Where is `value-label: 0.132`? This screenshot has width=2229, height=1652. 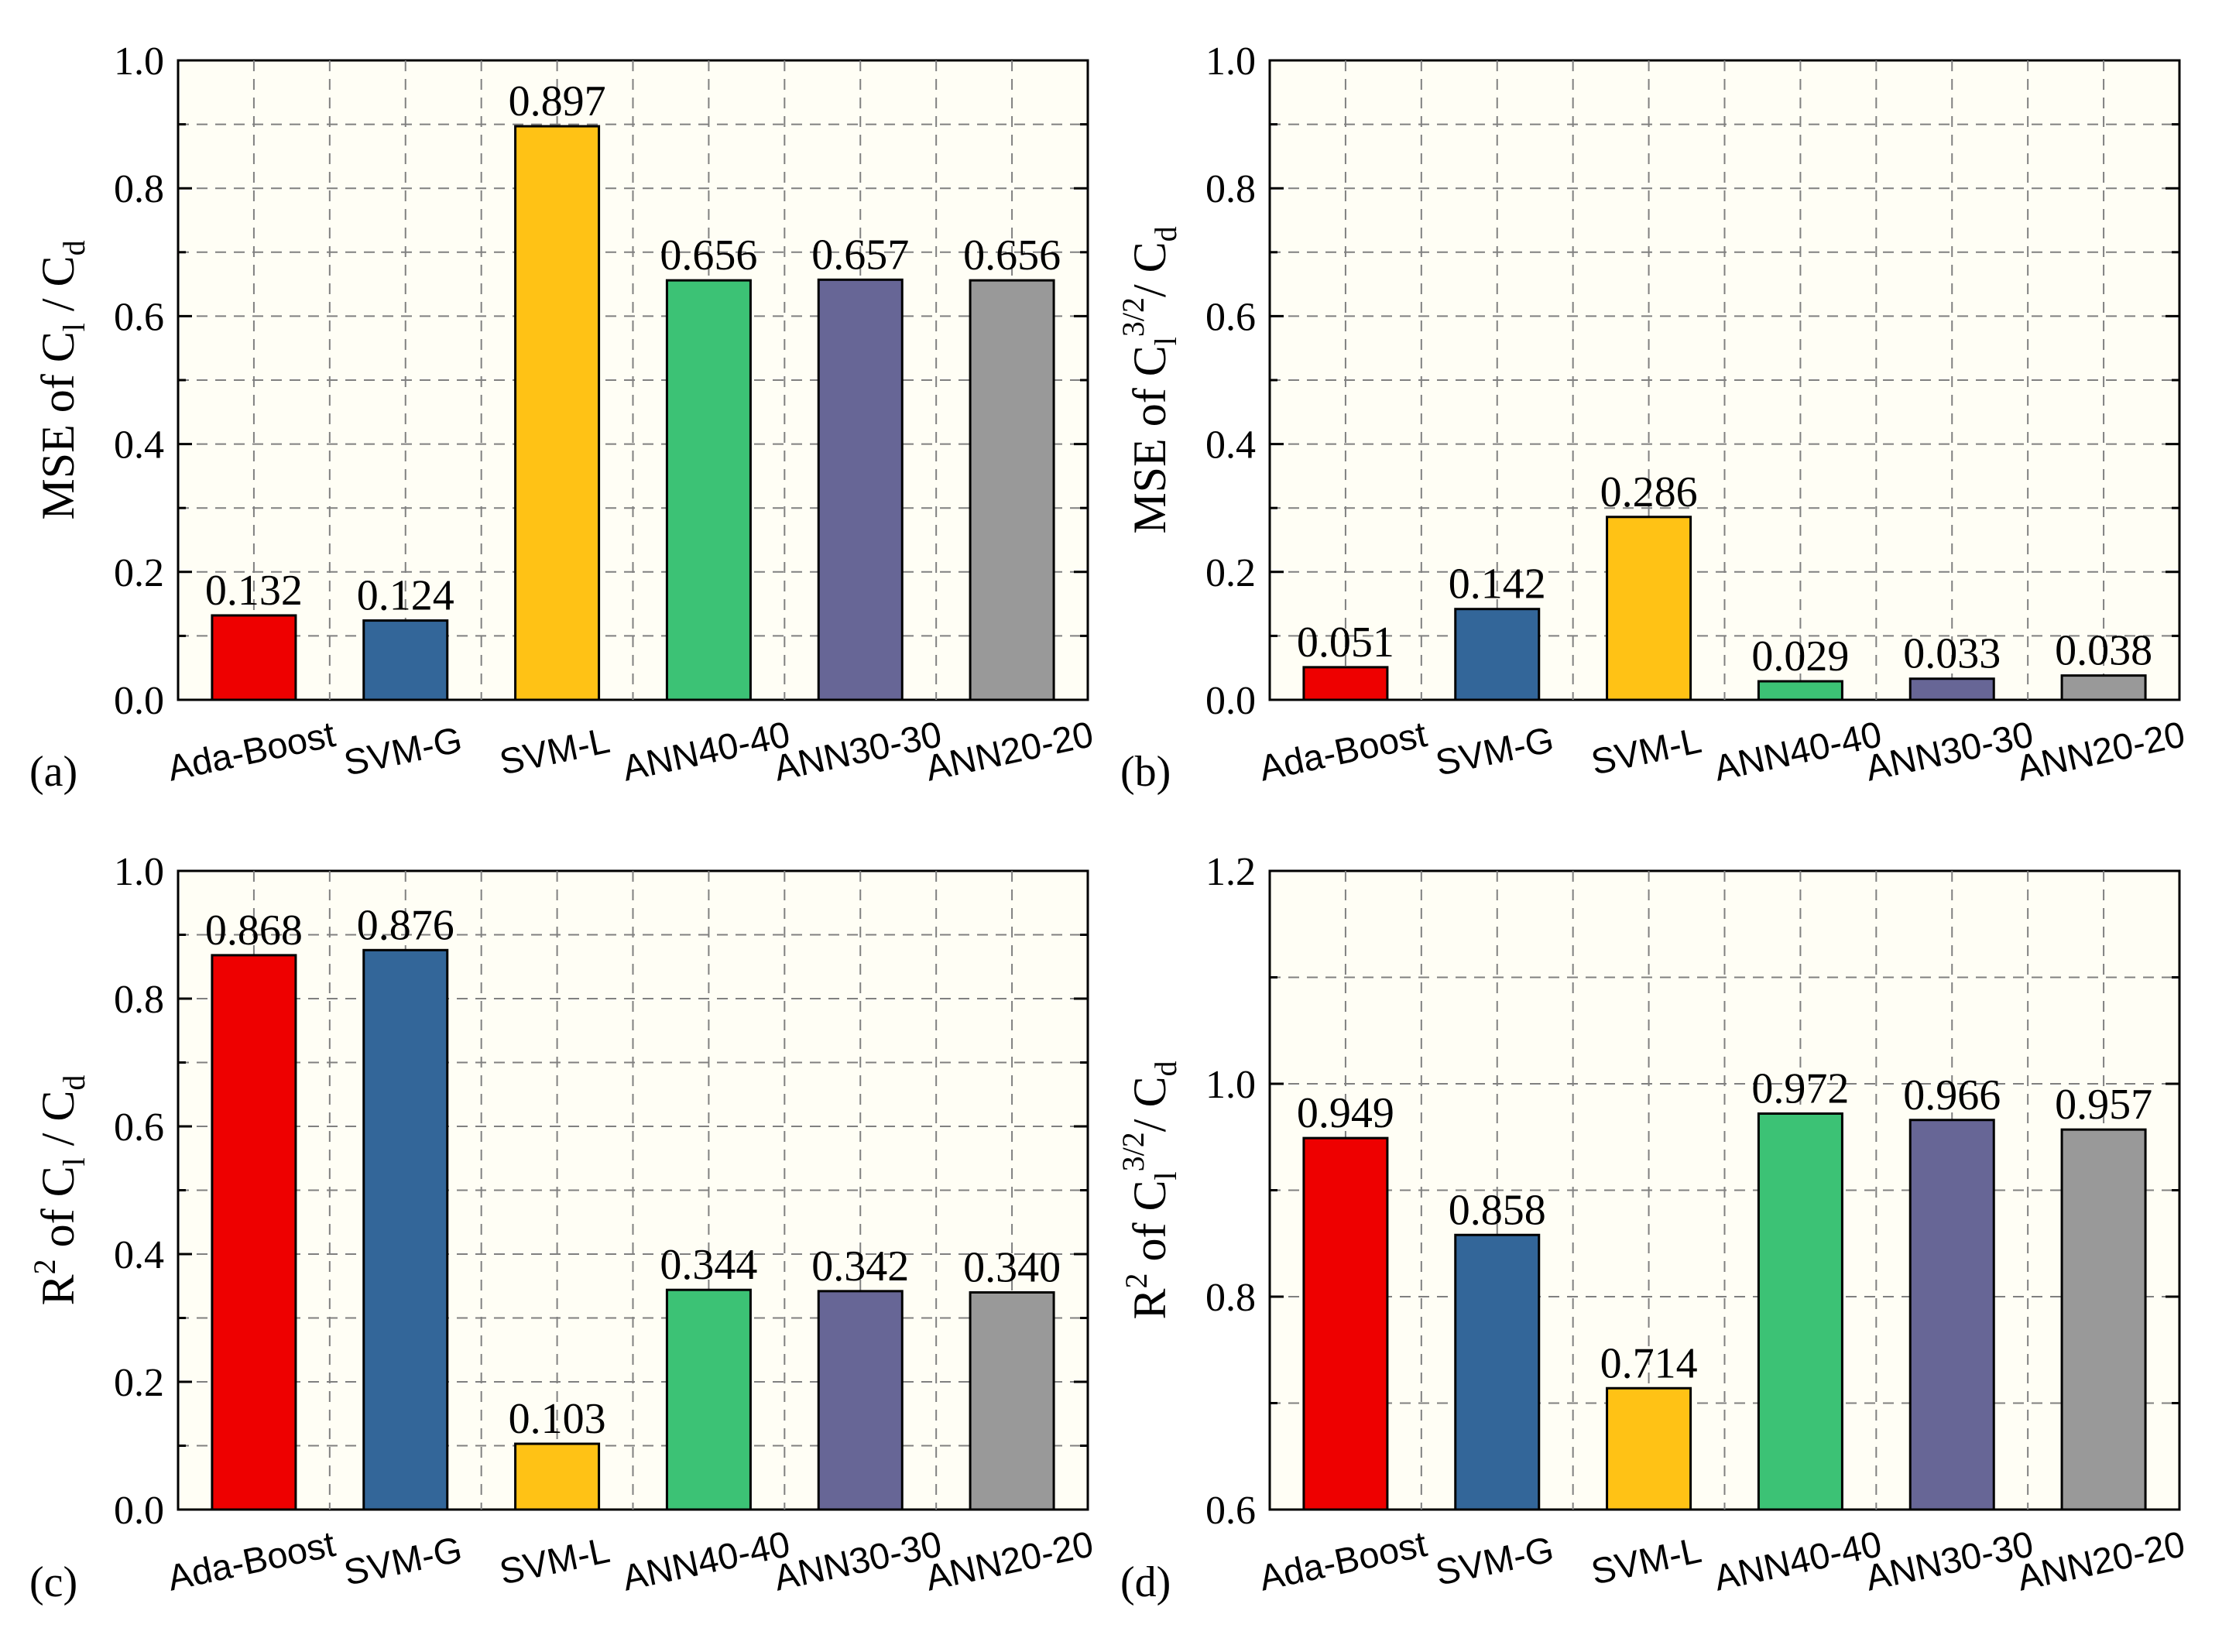
value-label: 0.132 is located at coordinates (254, 591).